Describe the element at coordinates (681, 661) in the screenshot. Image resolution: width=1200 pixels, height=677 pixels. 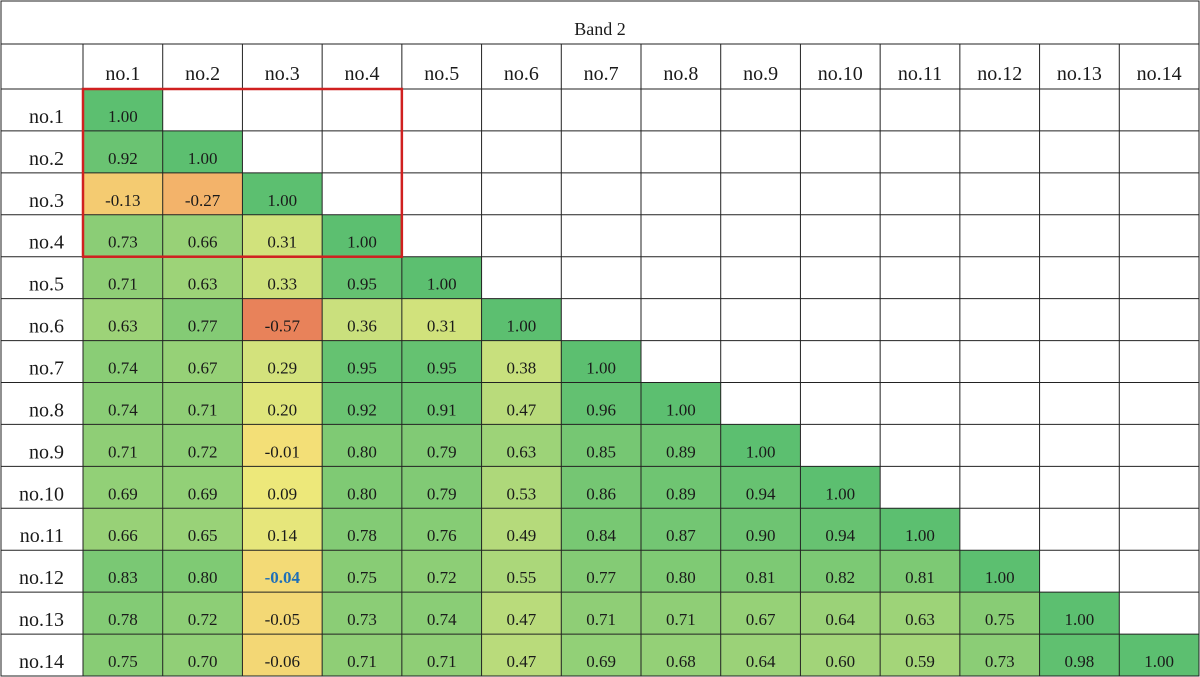
I see `cell-value: 0.68` at that location.